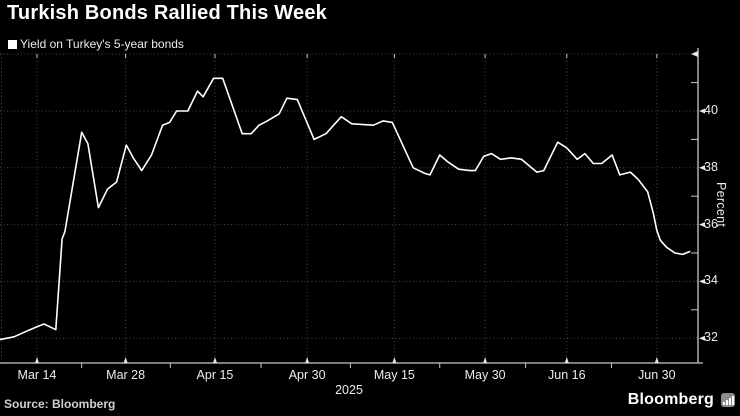 This screenshot has height=416, width=740. I want to click on y-tick-label: 32, so click(711, 337).